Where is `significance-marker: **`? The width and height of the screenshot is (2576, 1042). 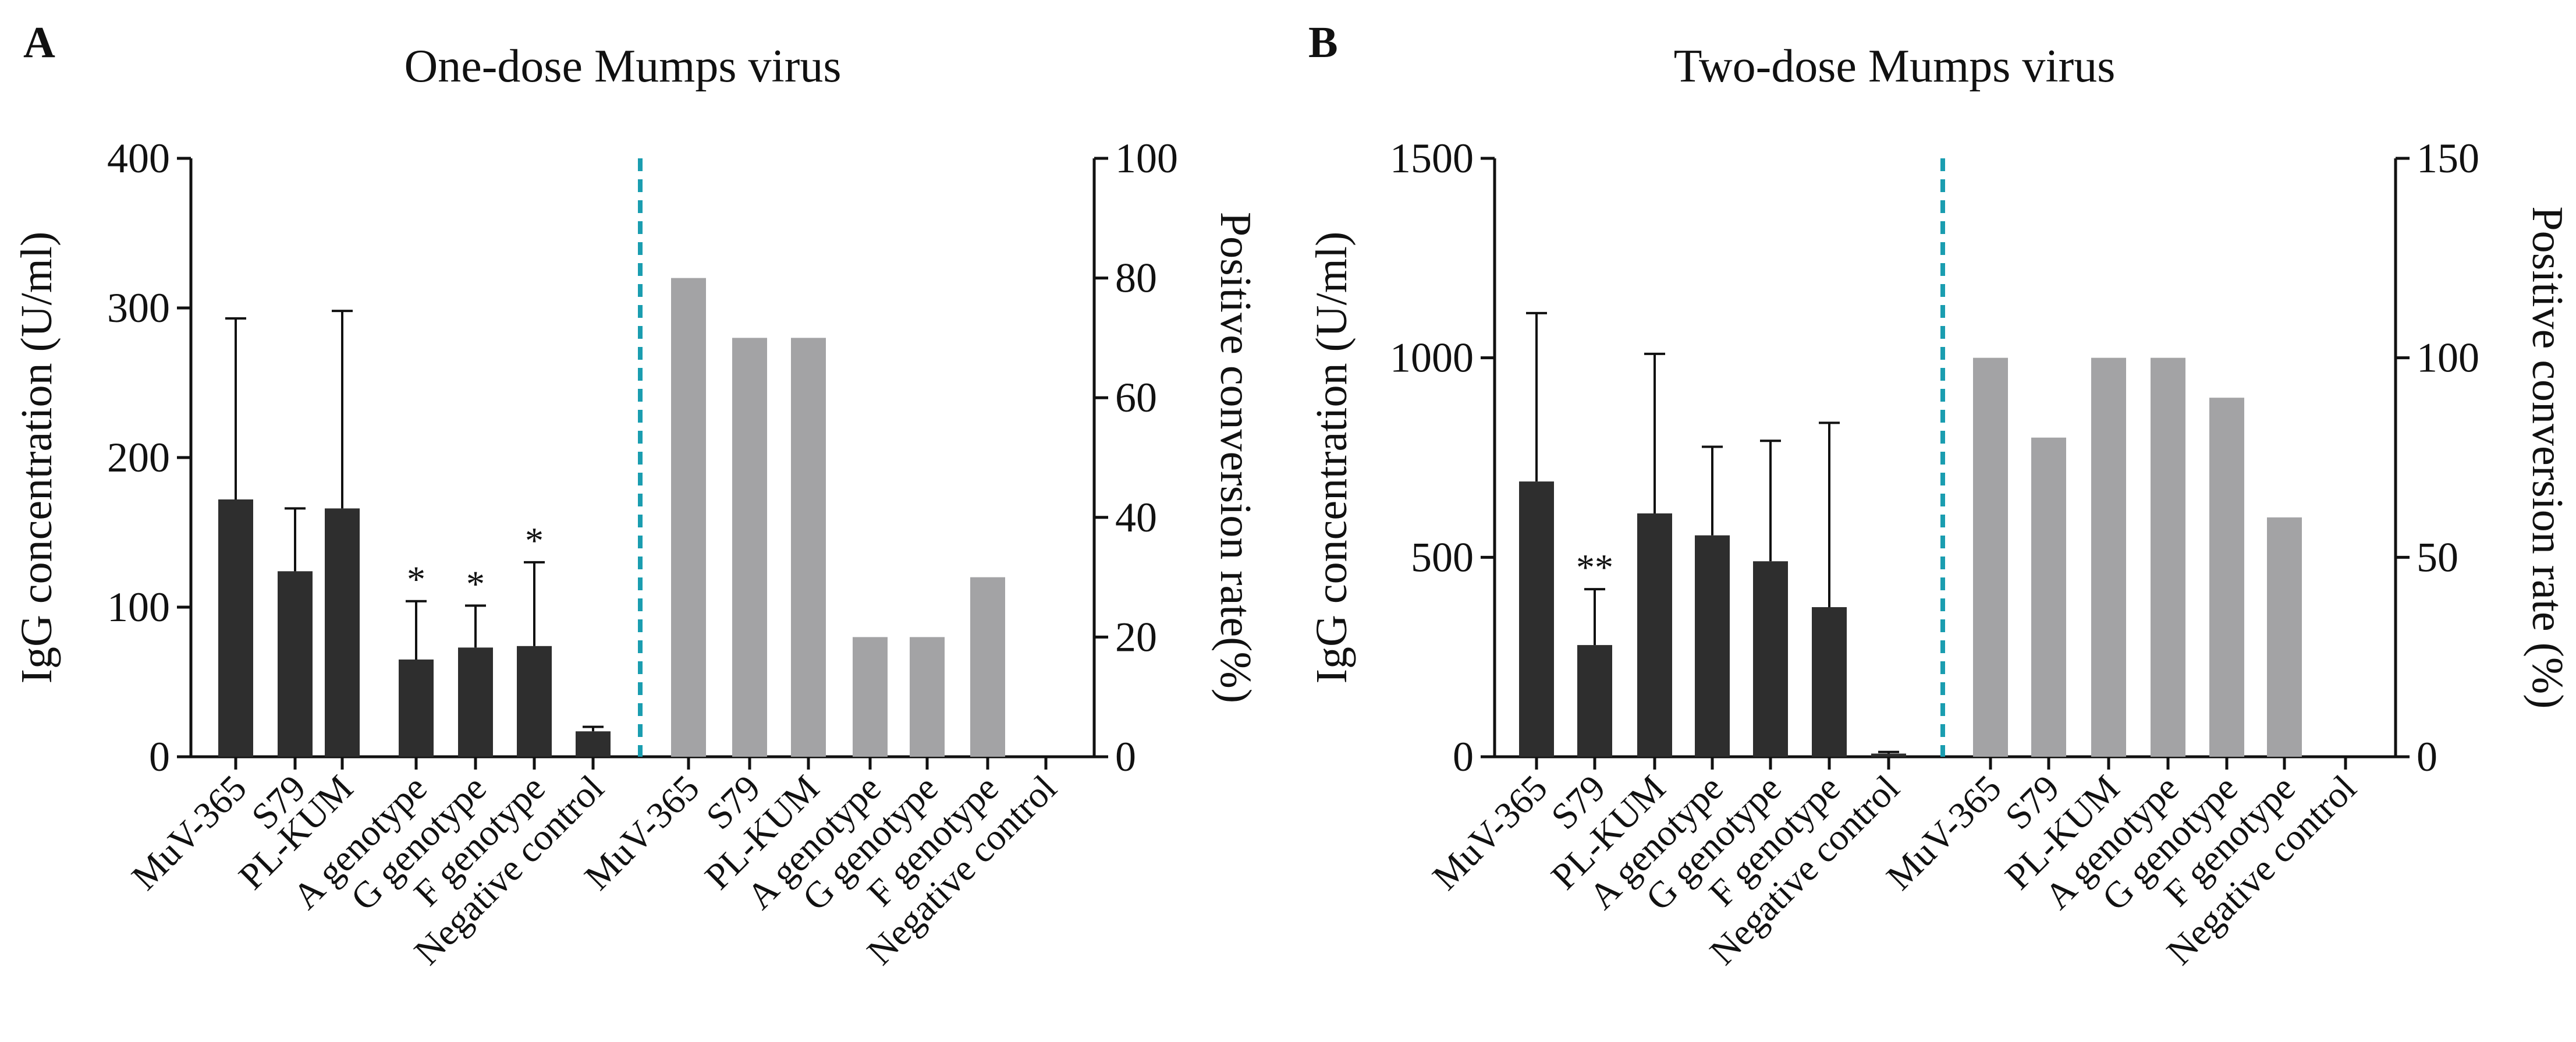
significance-marker: ** is located at coordinates (1595, 567).